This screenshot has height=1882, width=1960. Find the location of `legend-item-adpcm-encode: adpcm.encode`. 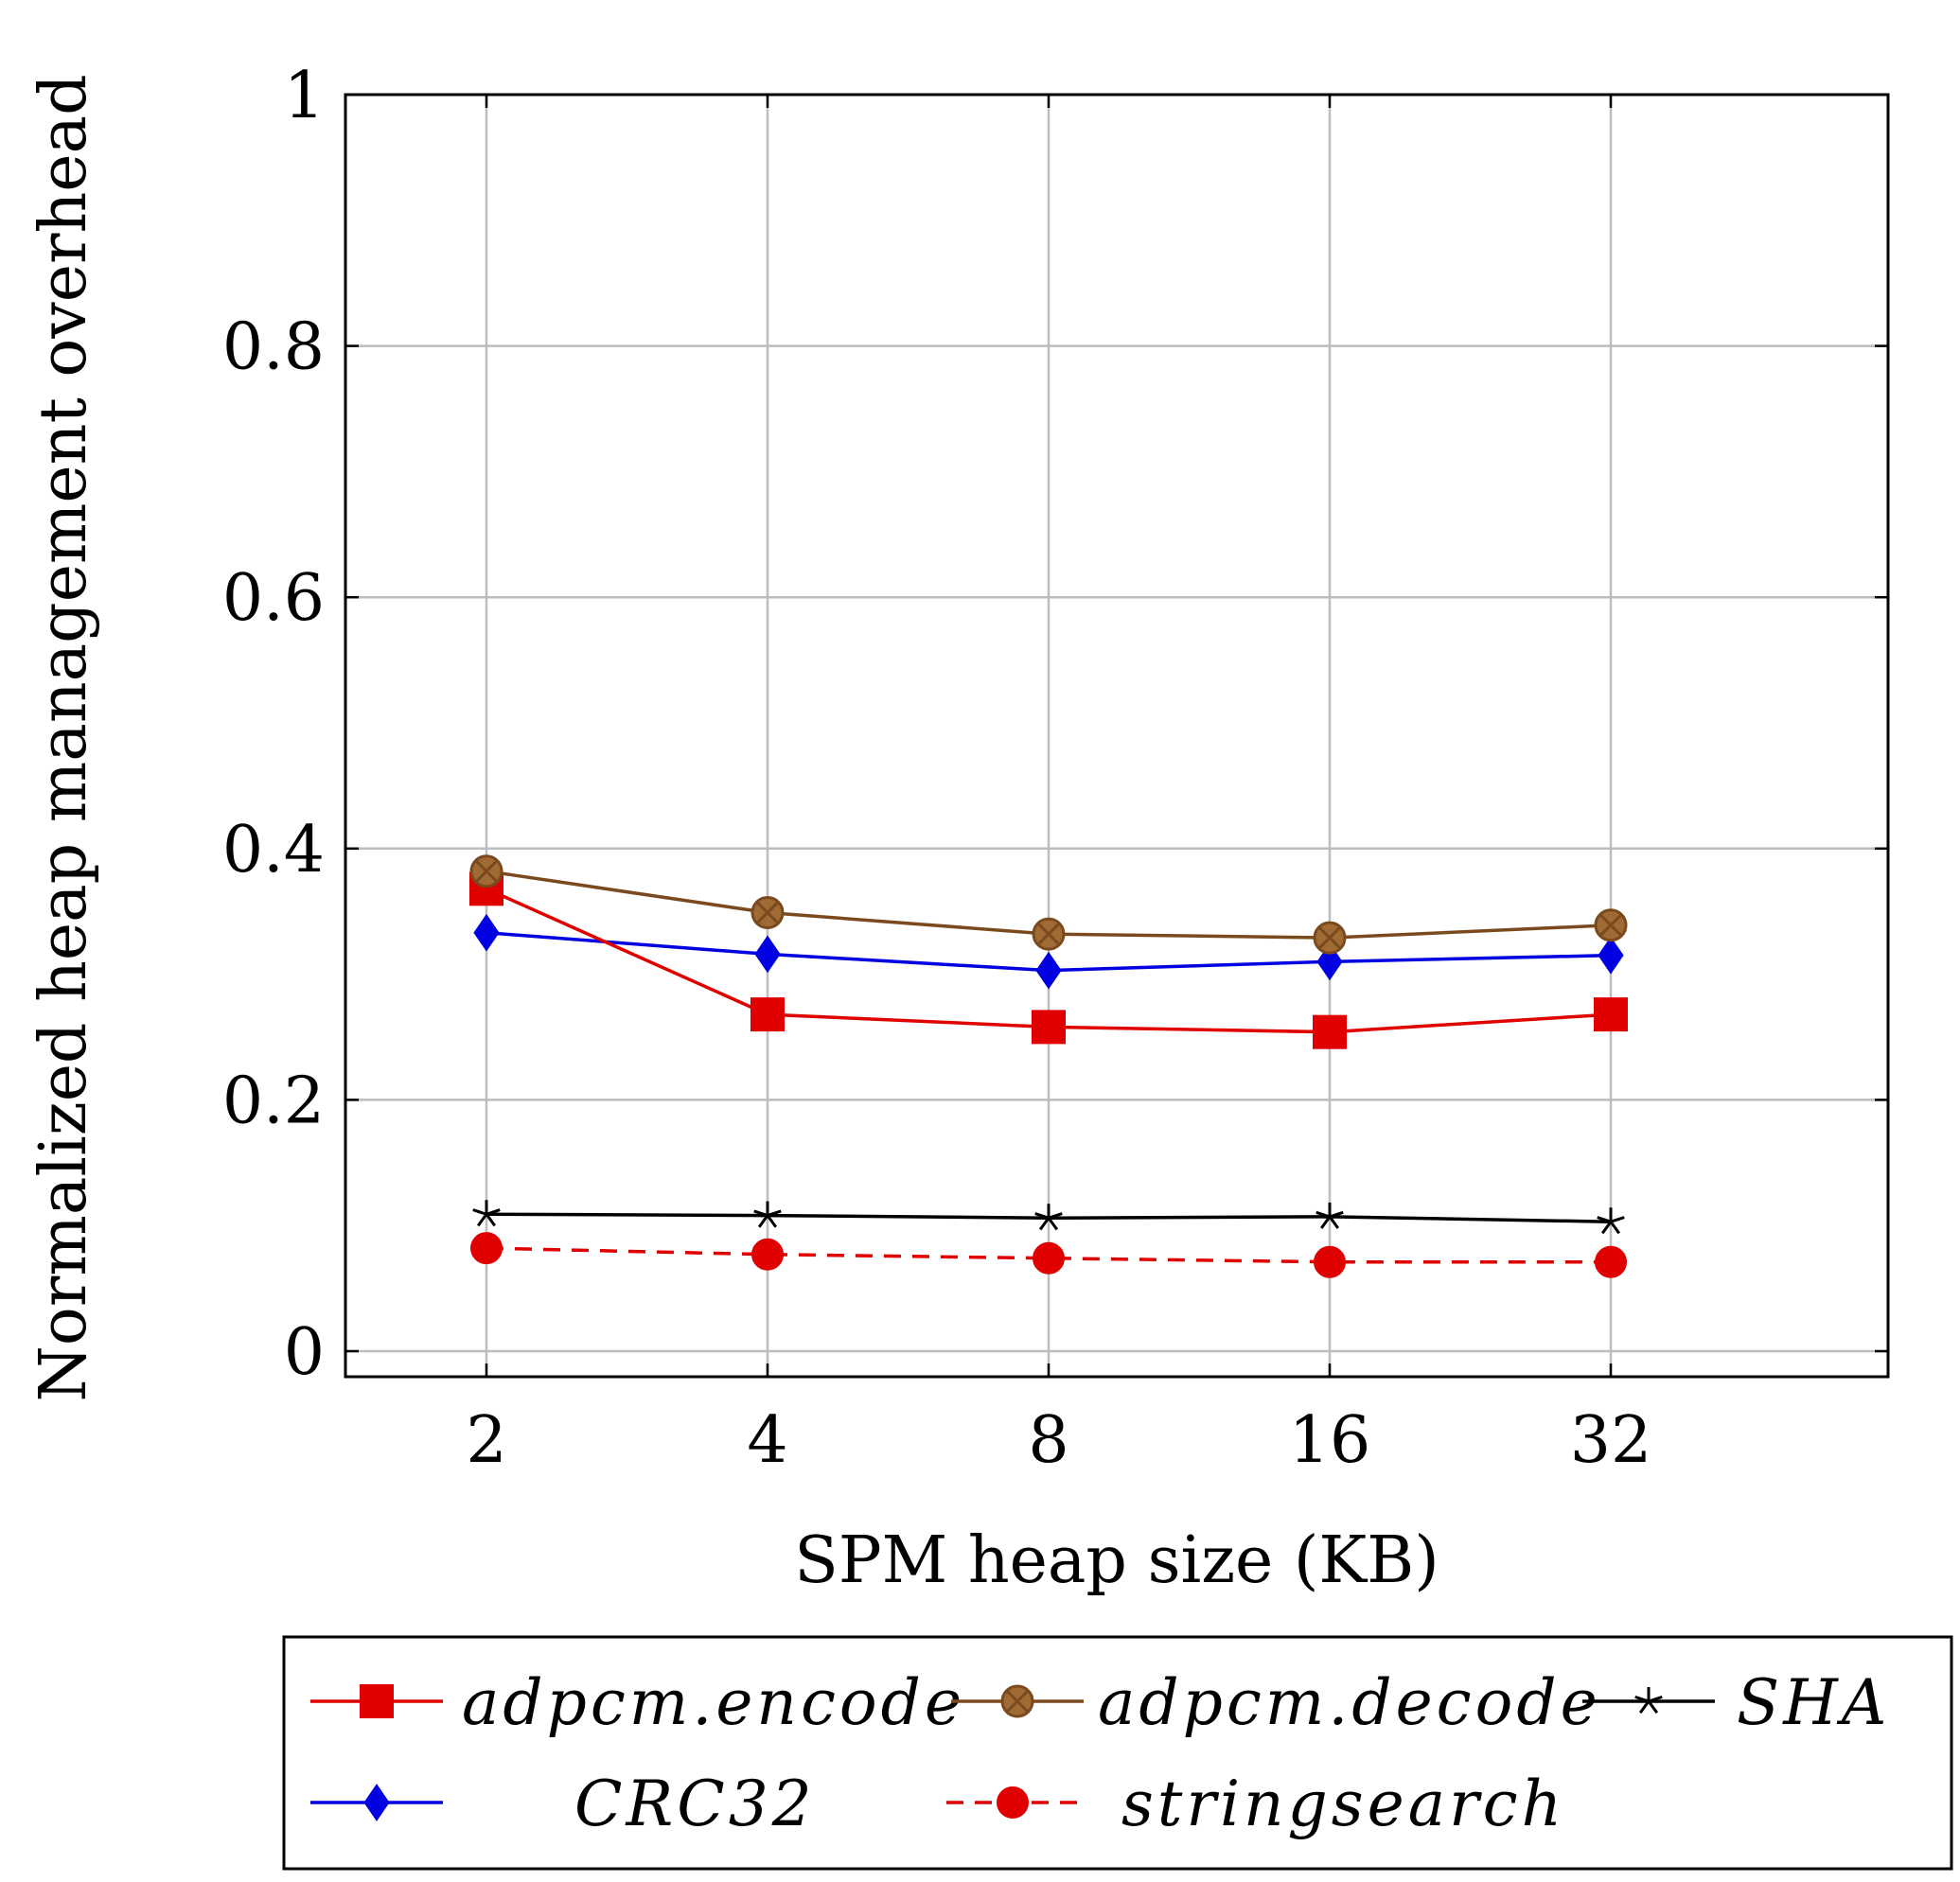

legend-item-adpcm-encode: adpcm.encode is located at coordinates (637, 1702).